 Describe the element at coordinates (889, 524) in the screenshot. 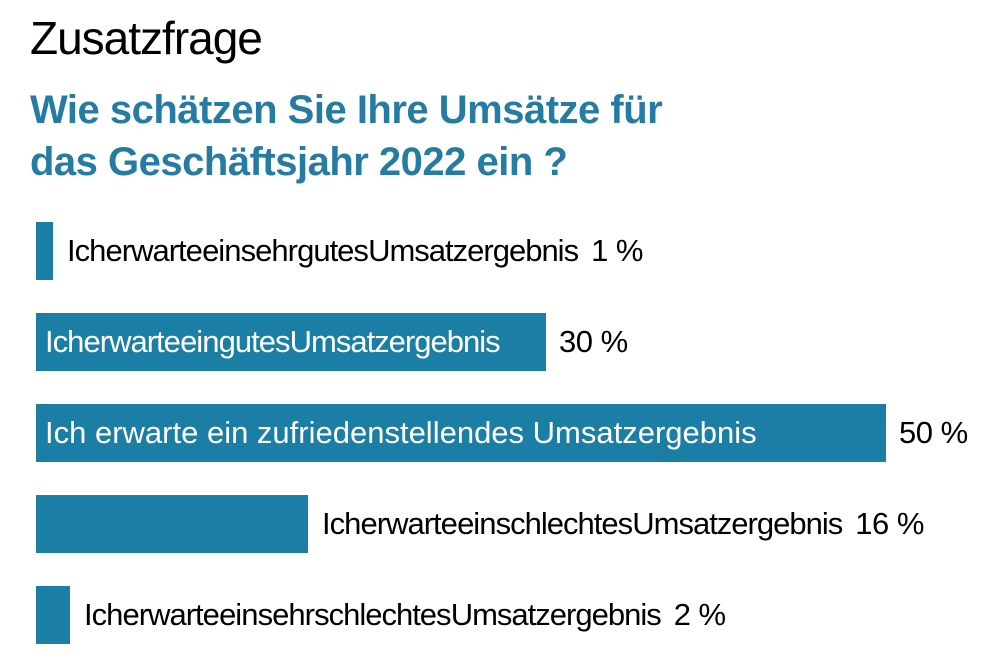

I see `bar-value: 16 %` at that location.